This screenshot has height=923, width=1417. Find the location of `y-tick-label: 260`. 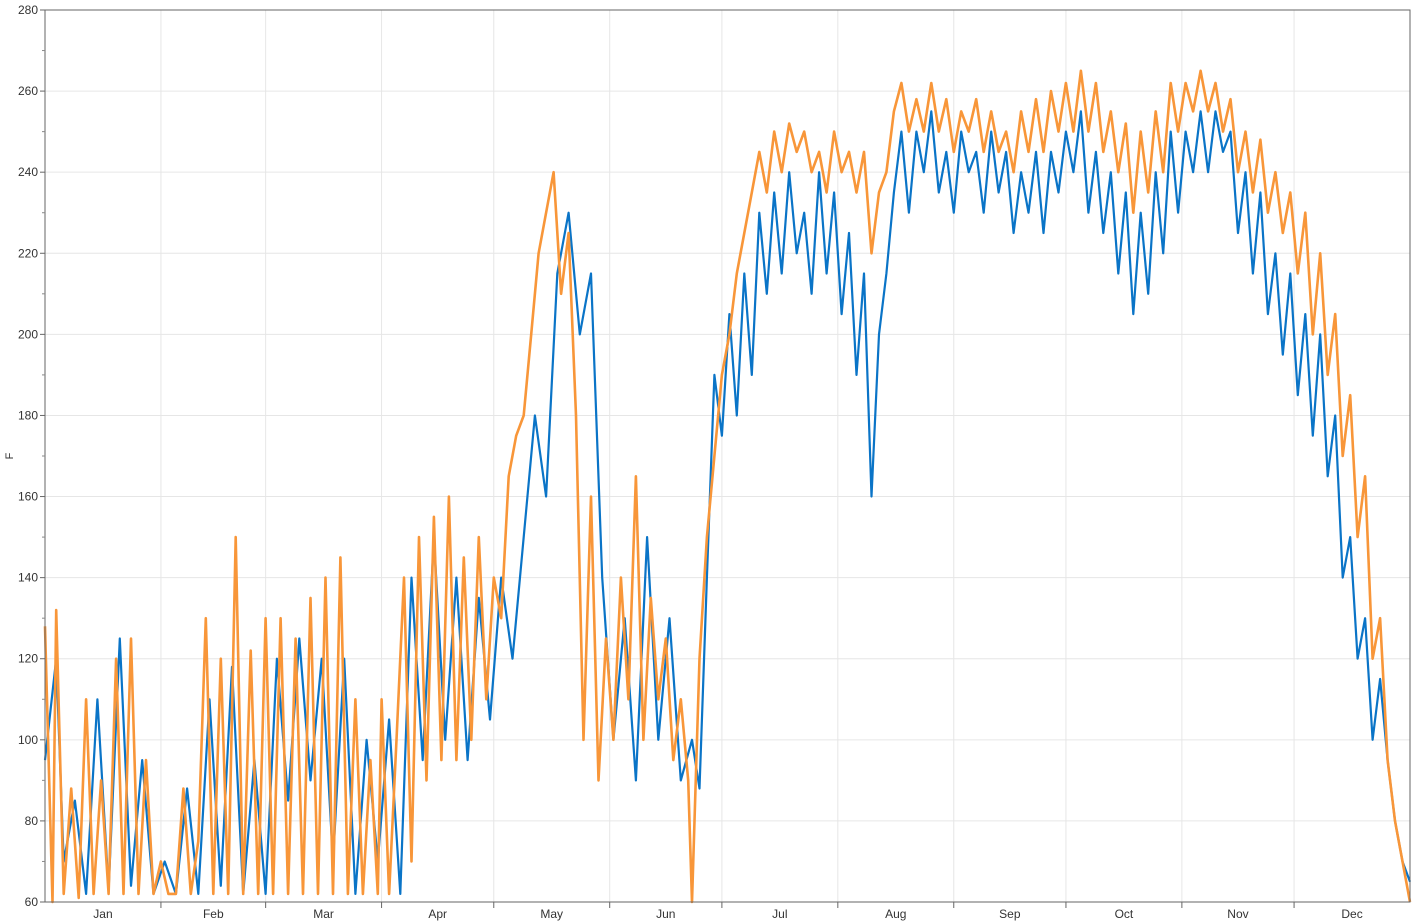

y-tick-label: 260 is located at coordinates (28, 91).